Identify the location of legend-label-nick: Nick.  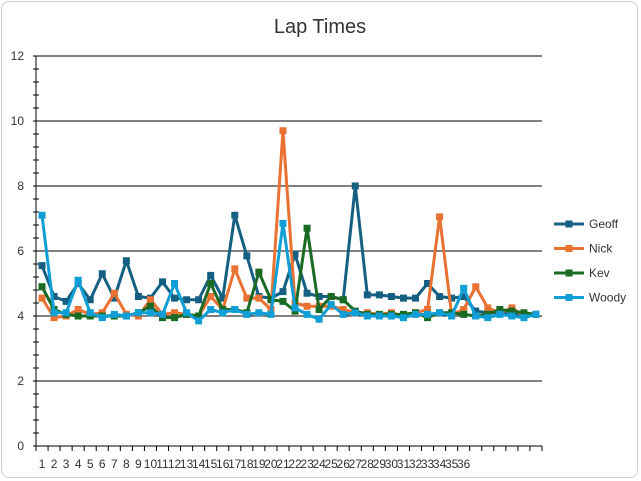
(601, 249).